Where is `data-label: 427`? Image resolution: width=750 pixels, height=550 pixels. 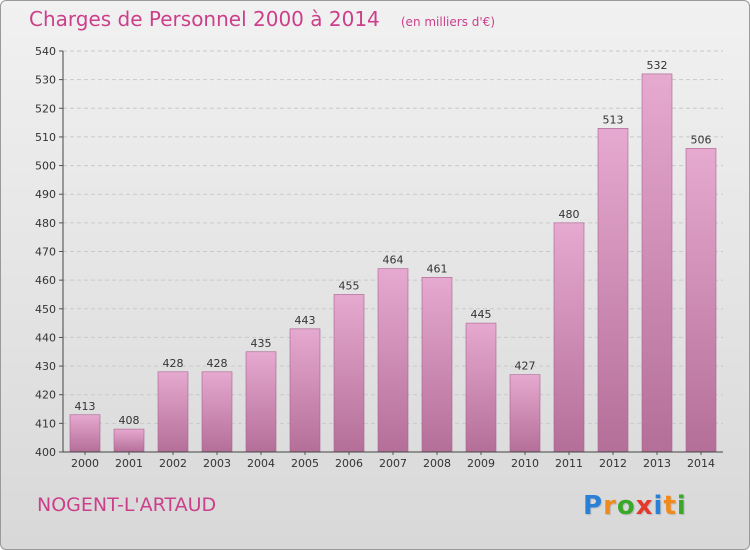
data-label: 427 is located at coordinates (525, 366).